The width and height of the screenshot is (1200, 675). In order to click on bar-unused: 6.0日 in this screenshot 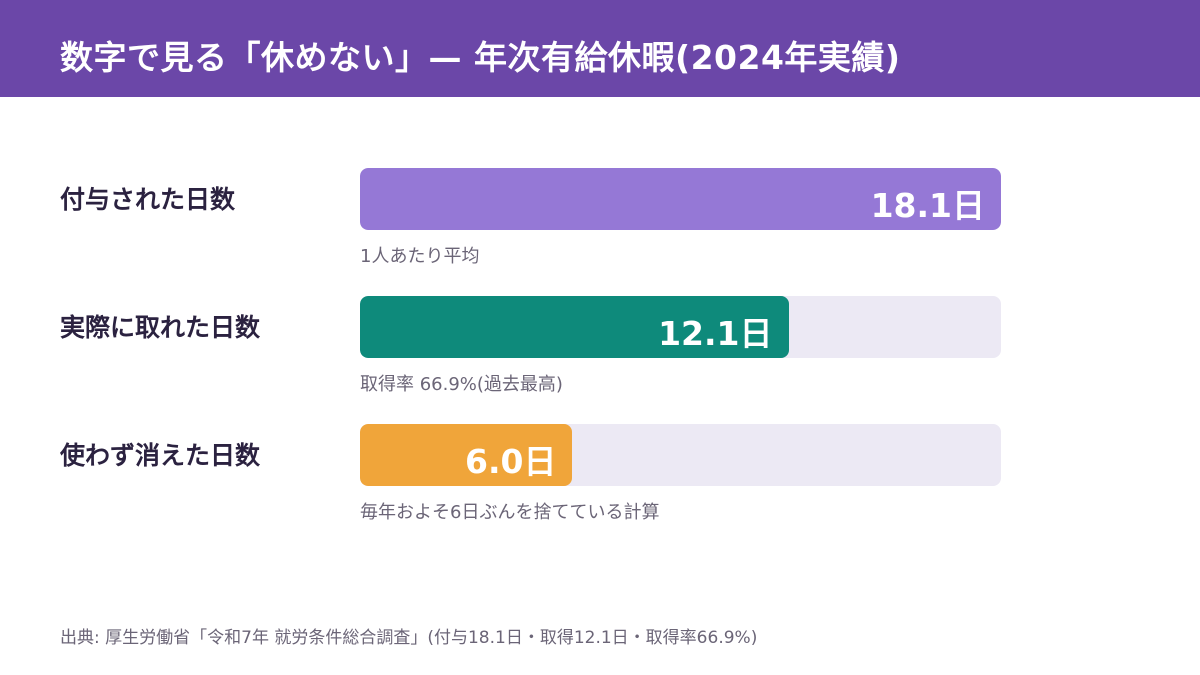, I will do `click(466, 455)`.